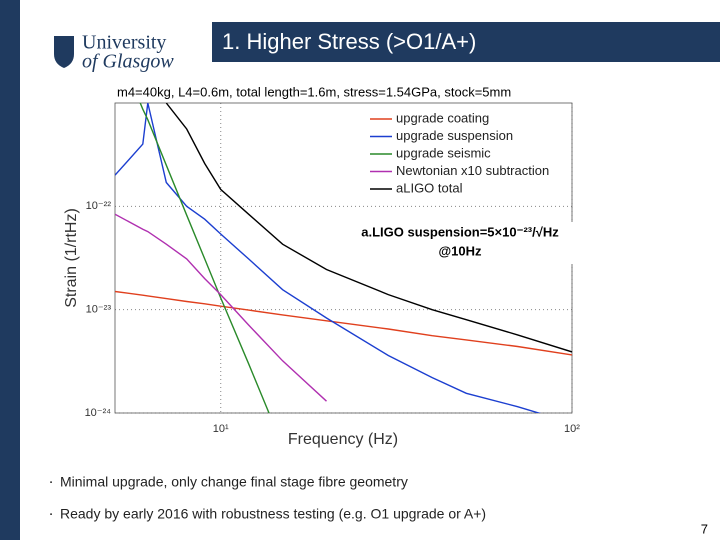  I want to click on y-tick-label: 10⁻²⁴, so click(98, 413).